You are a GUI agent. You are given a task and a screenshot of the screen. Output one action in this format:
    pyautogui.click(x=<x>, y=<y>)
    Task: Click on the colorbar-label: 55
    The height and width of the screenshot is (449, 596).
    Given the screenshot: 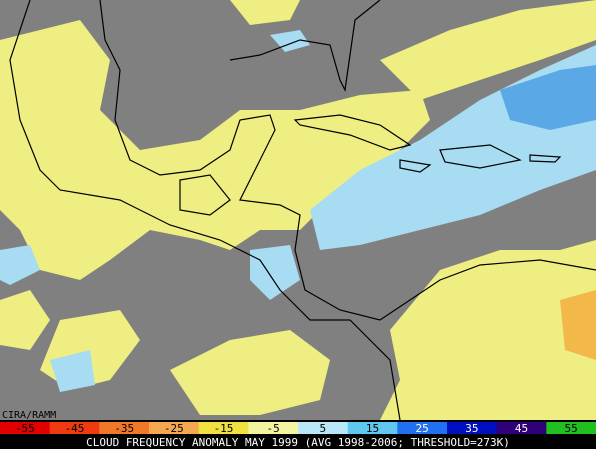 What is the action you would take?
    pyautogui.click(x=571, y=428)
    